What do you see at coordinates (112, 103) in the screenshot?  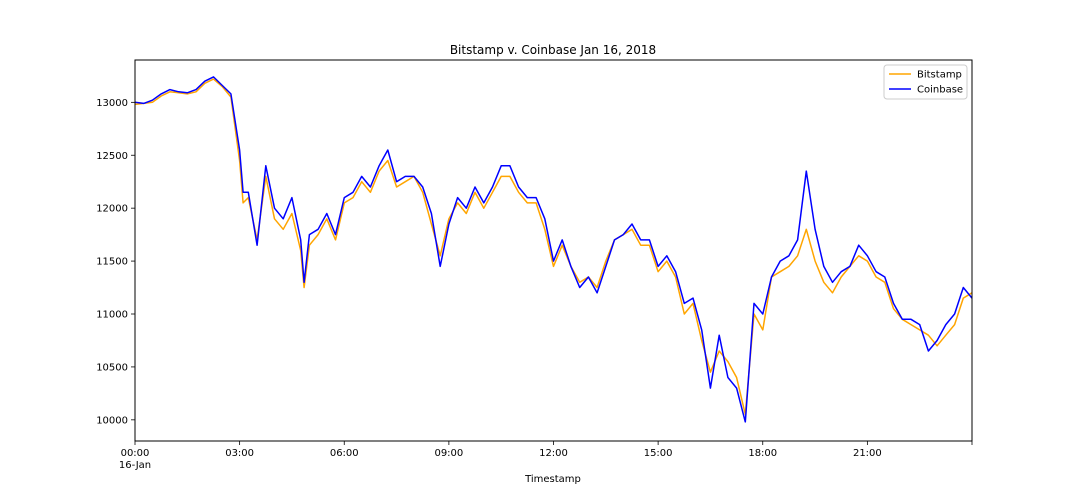 I see `y-tick-label: 13000` at bounding box center [112, 103].